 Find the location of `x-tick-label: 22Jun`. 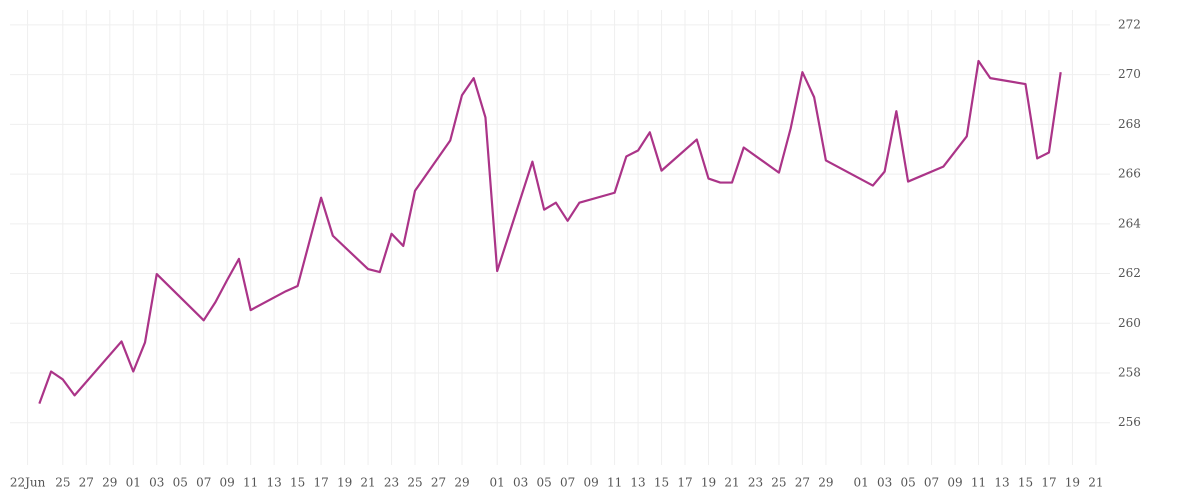

x-tick-label: 22Jun is located at coordinates (28, 483).